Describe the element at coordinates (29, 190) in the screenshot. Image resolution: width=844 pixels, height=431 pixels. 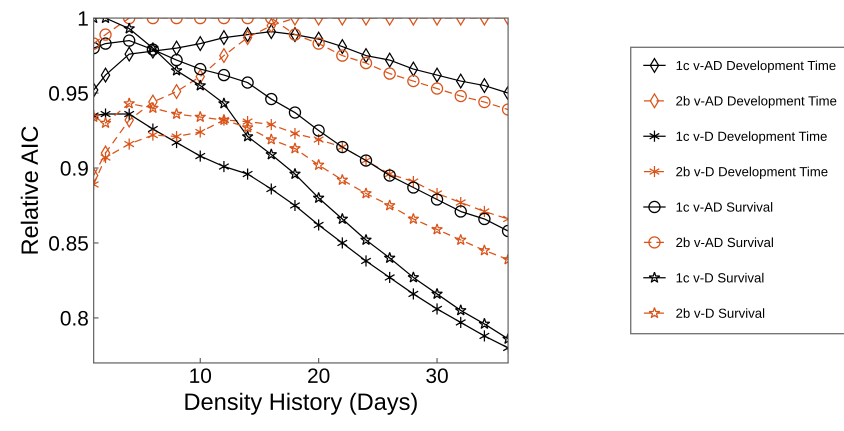
I see `y-axis-title: Relative AIC` at that location.